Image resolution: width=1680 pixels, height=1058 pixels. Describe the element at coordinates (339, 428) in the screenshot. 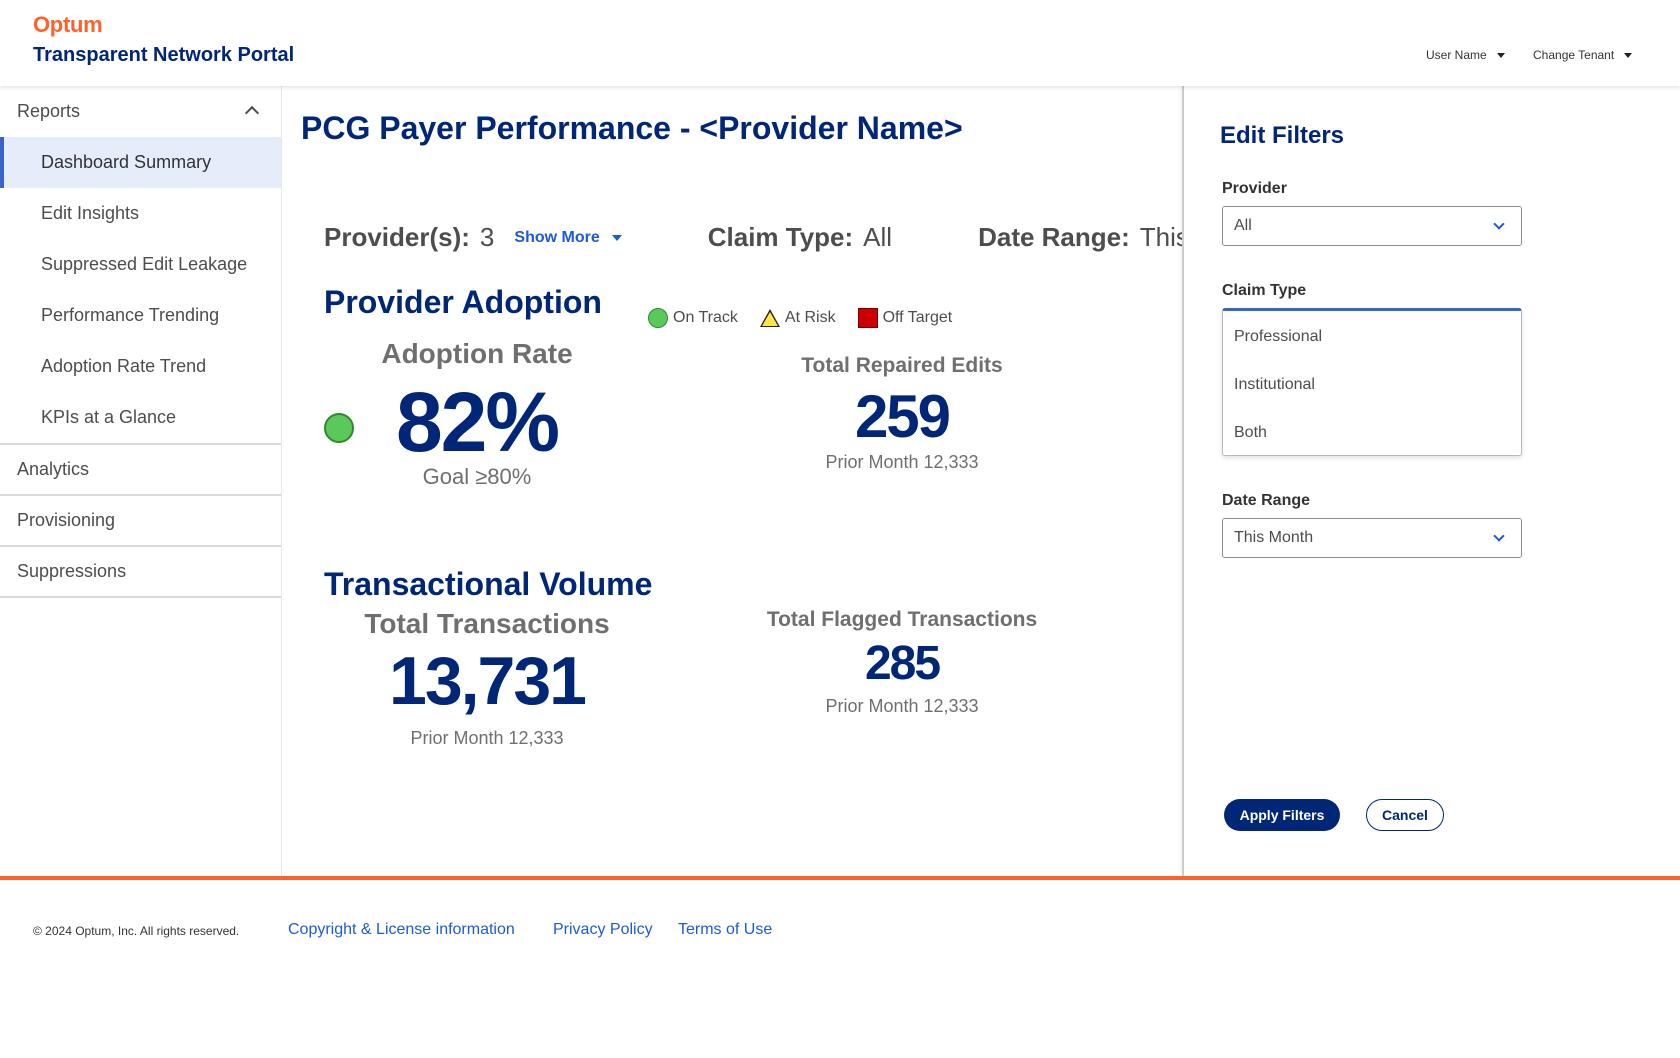

I see `on-track-status-icon` at that location.